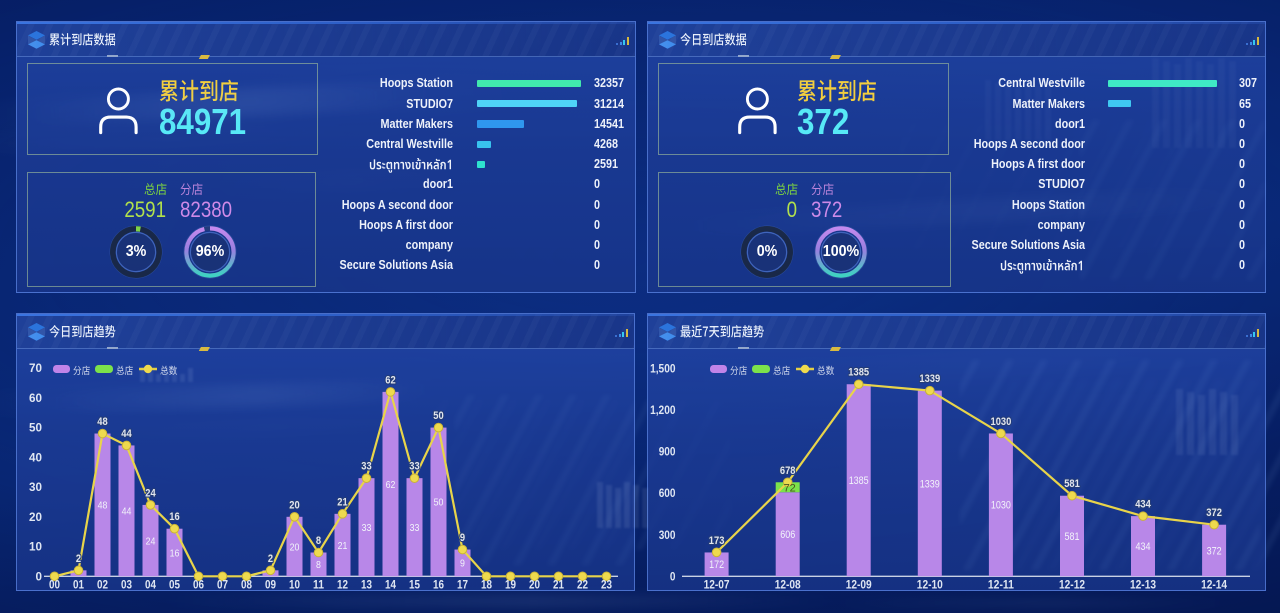 This screenshot has width=1280, height=613. Describe the element at coordinates (462, 586) in the screenshot. I see `svg-text: 17` at that location.